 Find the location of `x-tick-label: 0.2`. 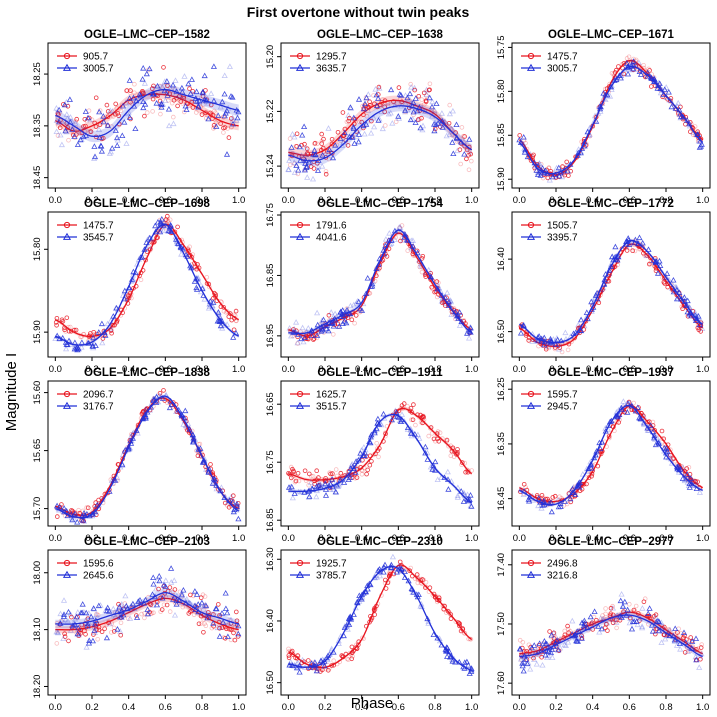

x-tick-label: 0.2 is located at coordinates (555, 707).